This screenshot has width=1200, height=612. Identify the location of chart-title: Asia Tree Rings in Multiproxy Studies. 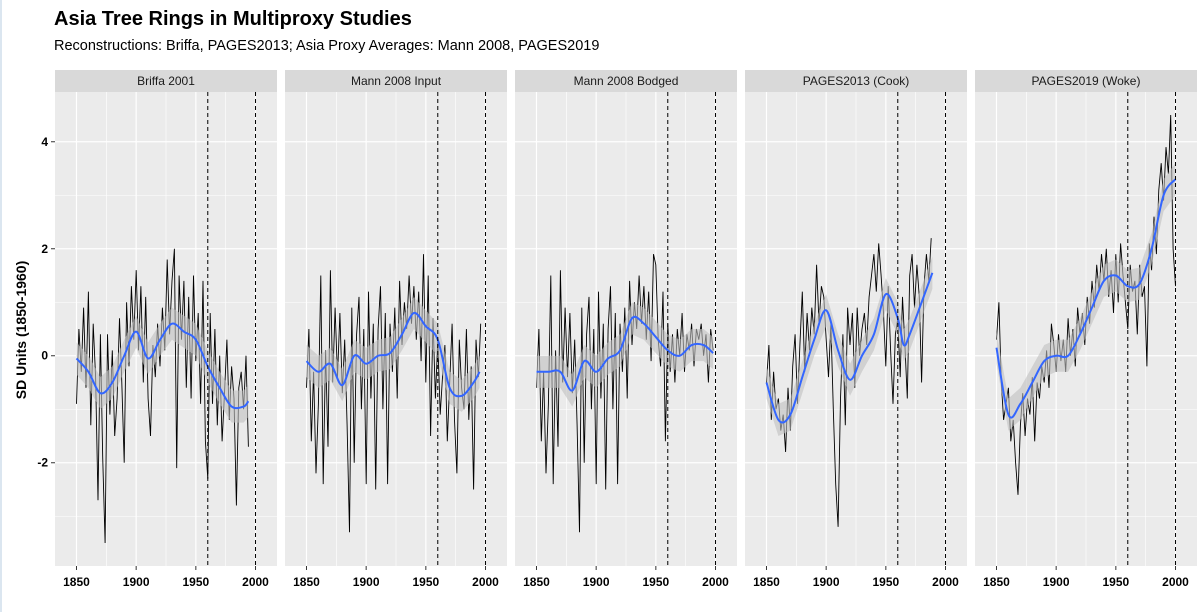
(233, 19).